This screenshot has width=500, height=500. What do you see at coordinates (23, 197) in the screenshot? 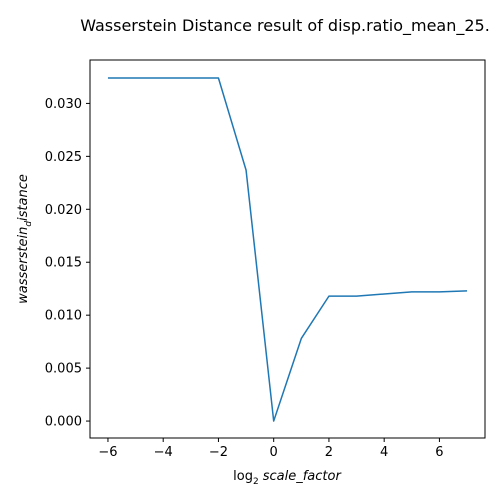
I see `y-axis-label-suffix: istance` at bounding box center [23, 197].